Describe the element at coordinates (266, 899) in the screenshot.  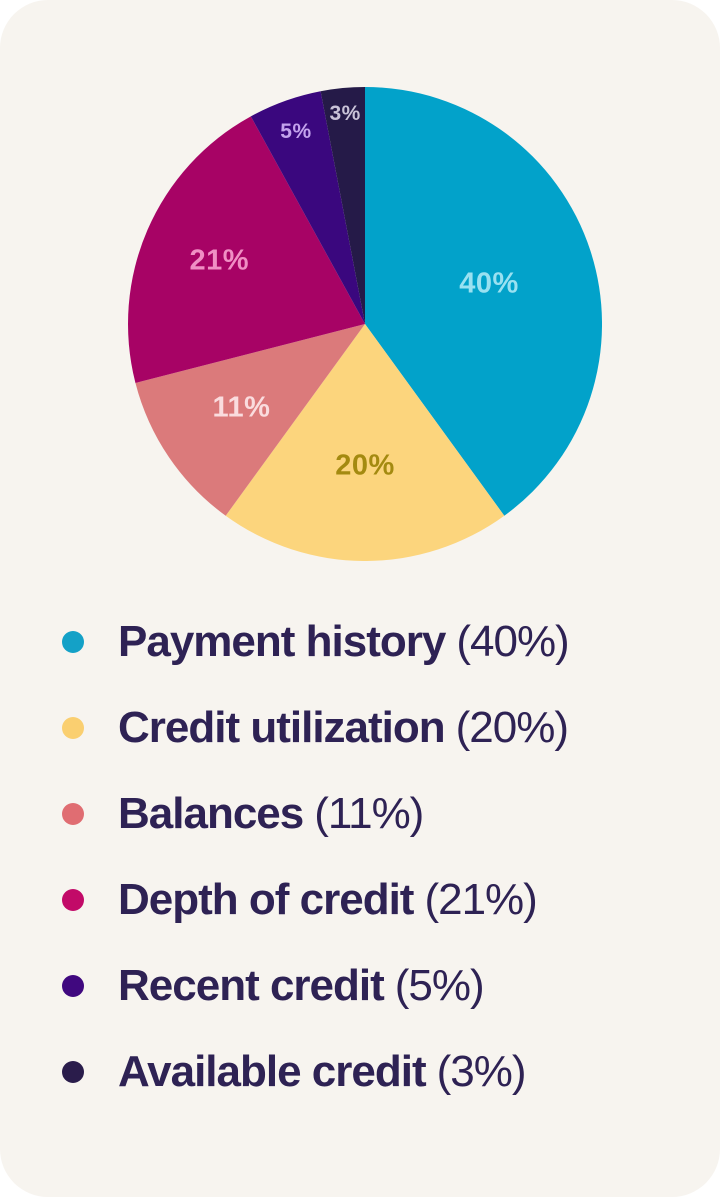
I see `legend-label: Depth of credit` at that location.